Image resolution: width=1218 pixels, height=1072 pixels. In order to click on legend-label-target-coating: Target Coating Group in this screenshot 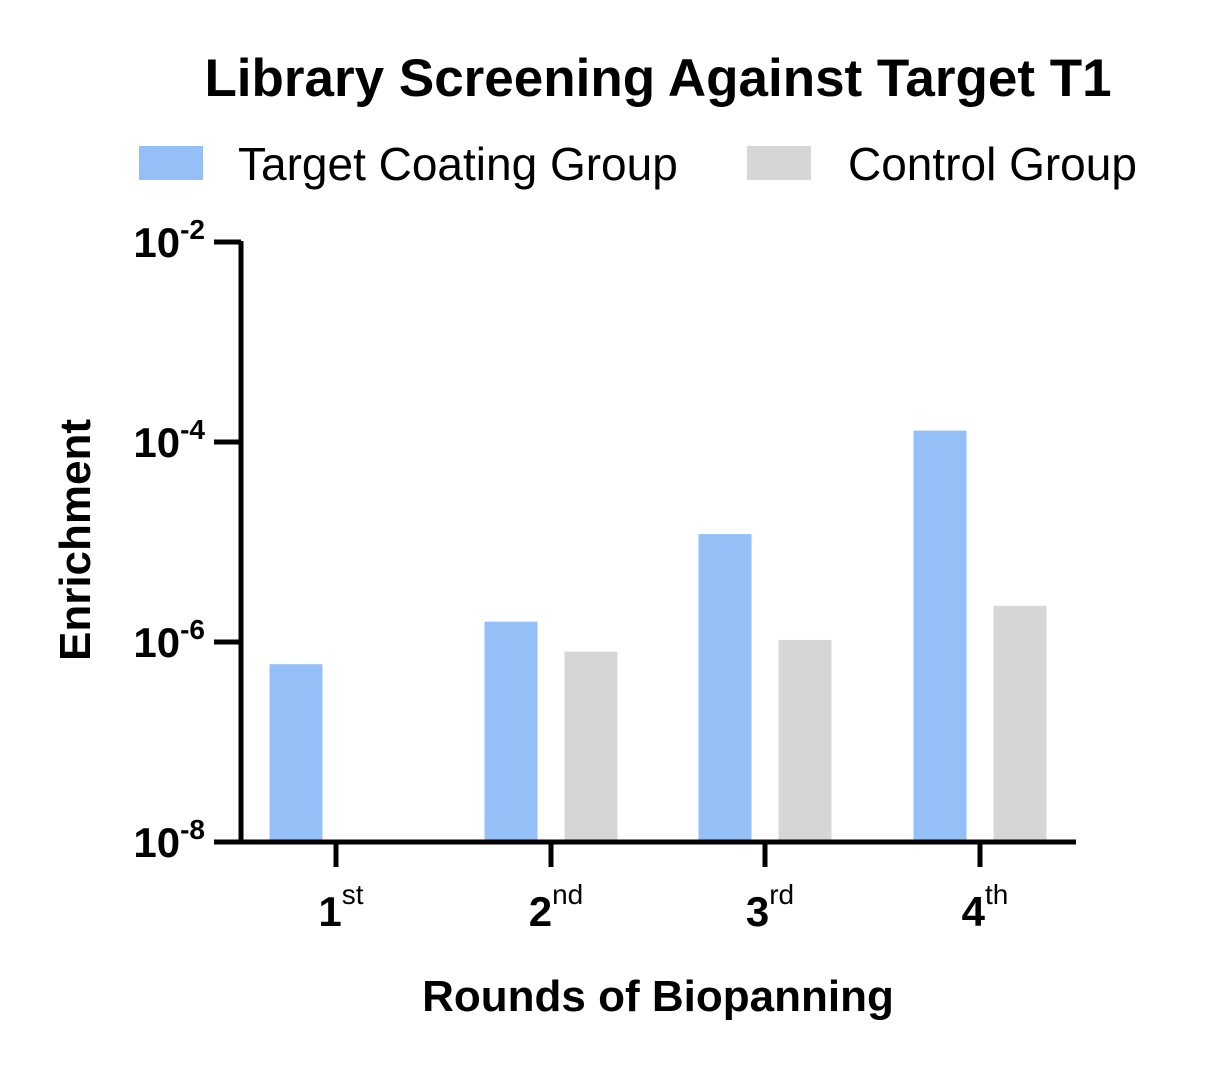, I will do `click(458, 164)`.